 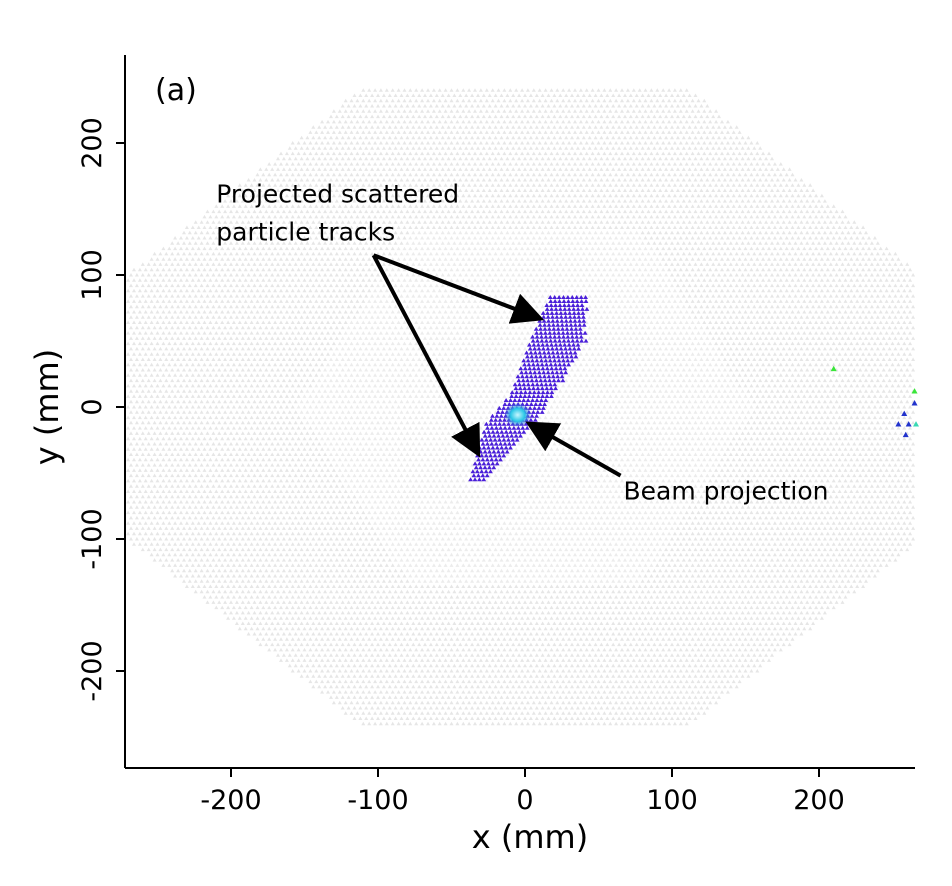 What do you see at coordinates (672, 800) in the screenshot?
I see `x-tick-label: 100` at bounding box center [672, 800].